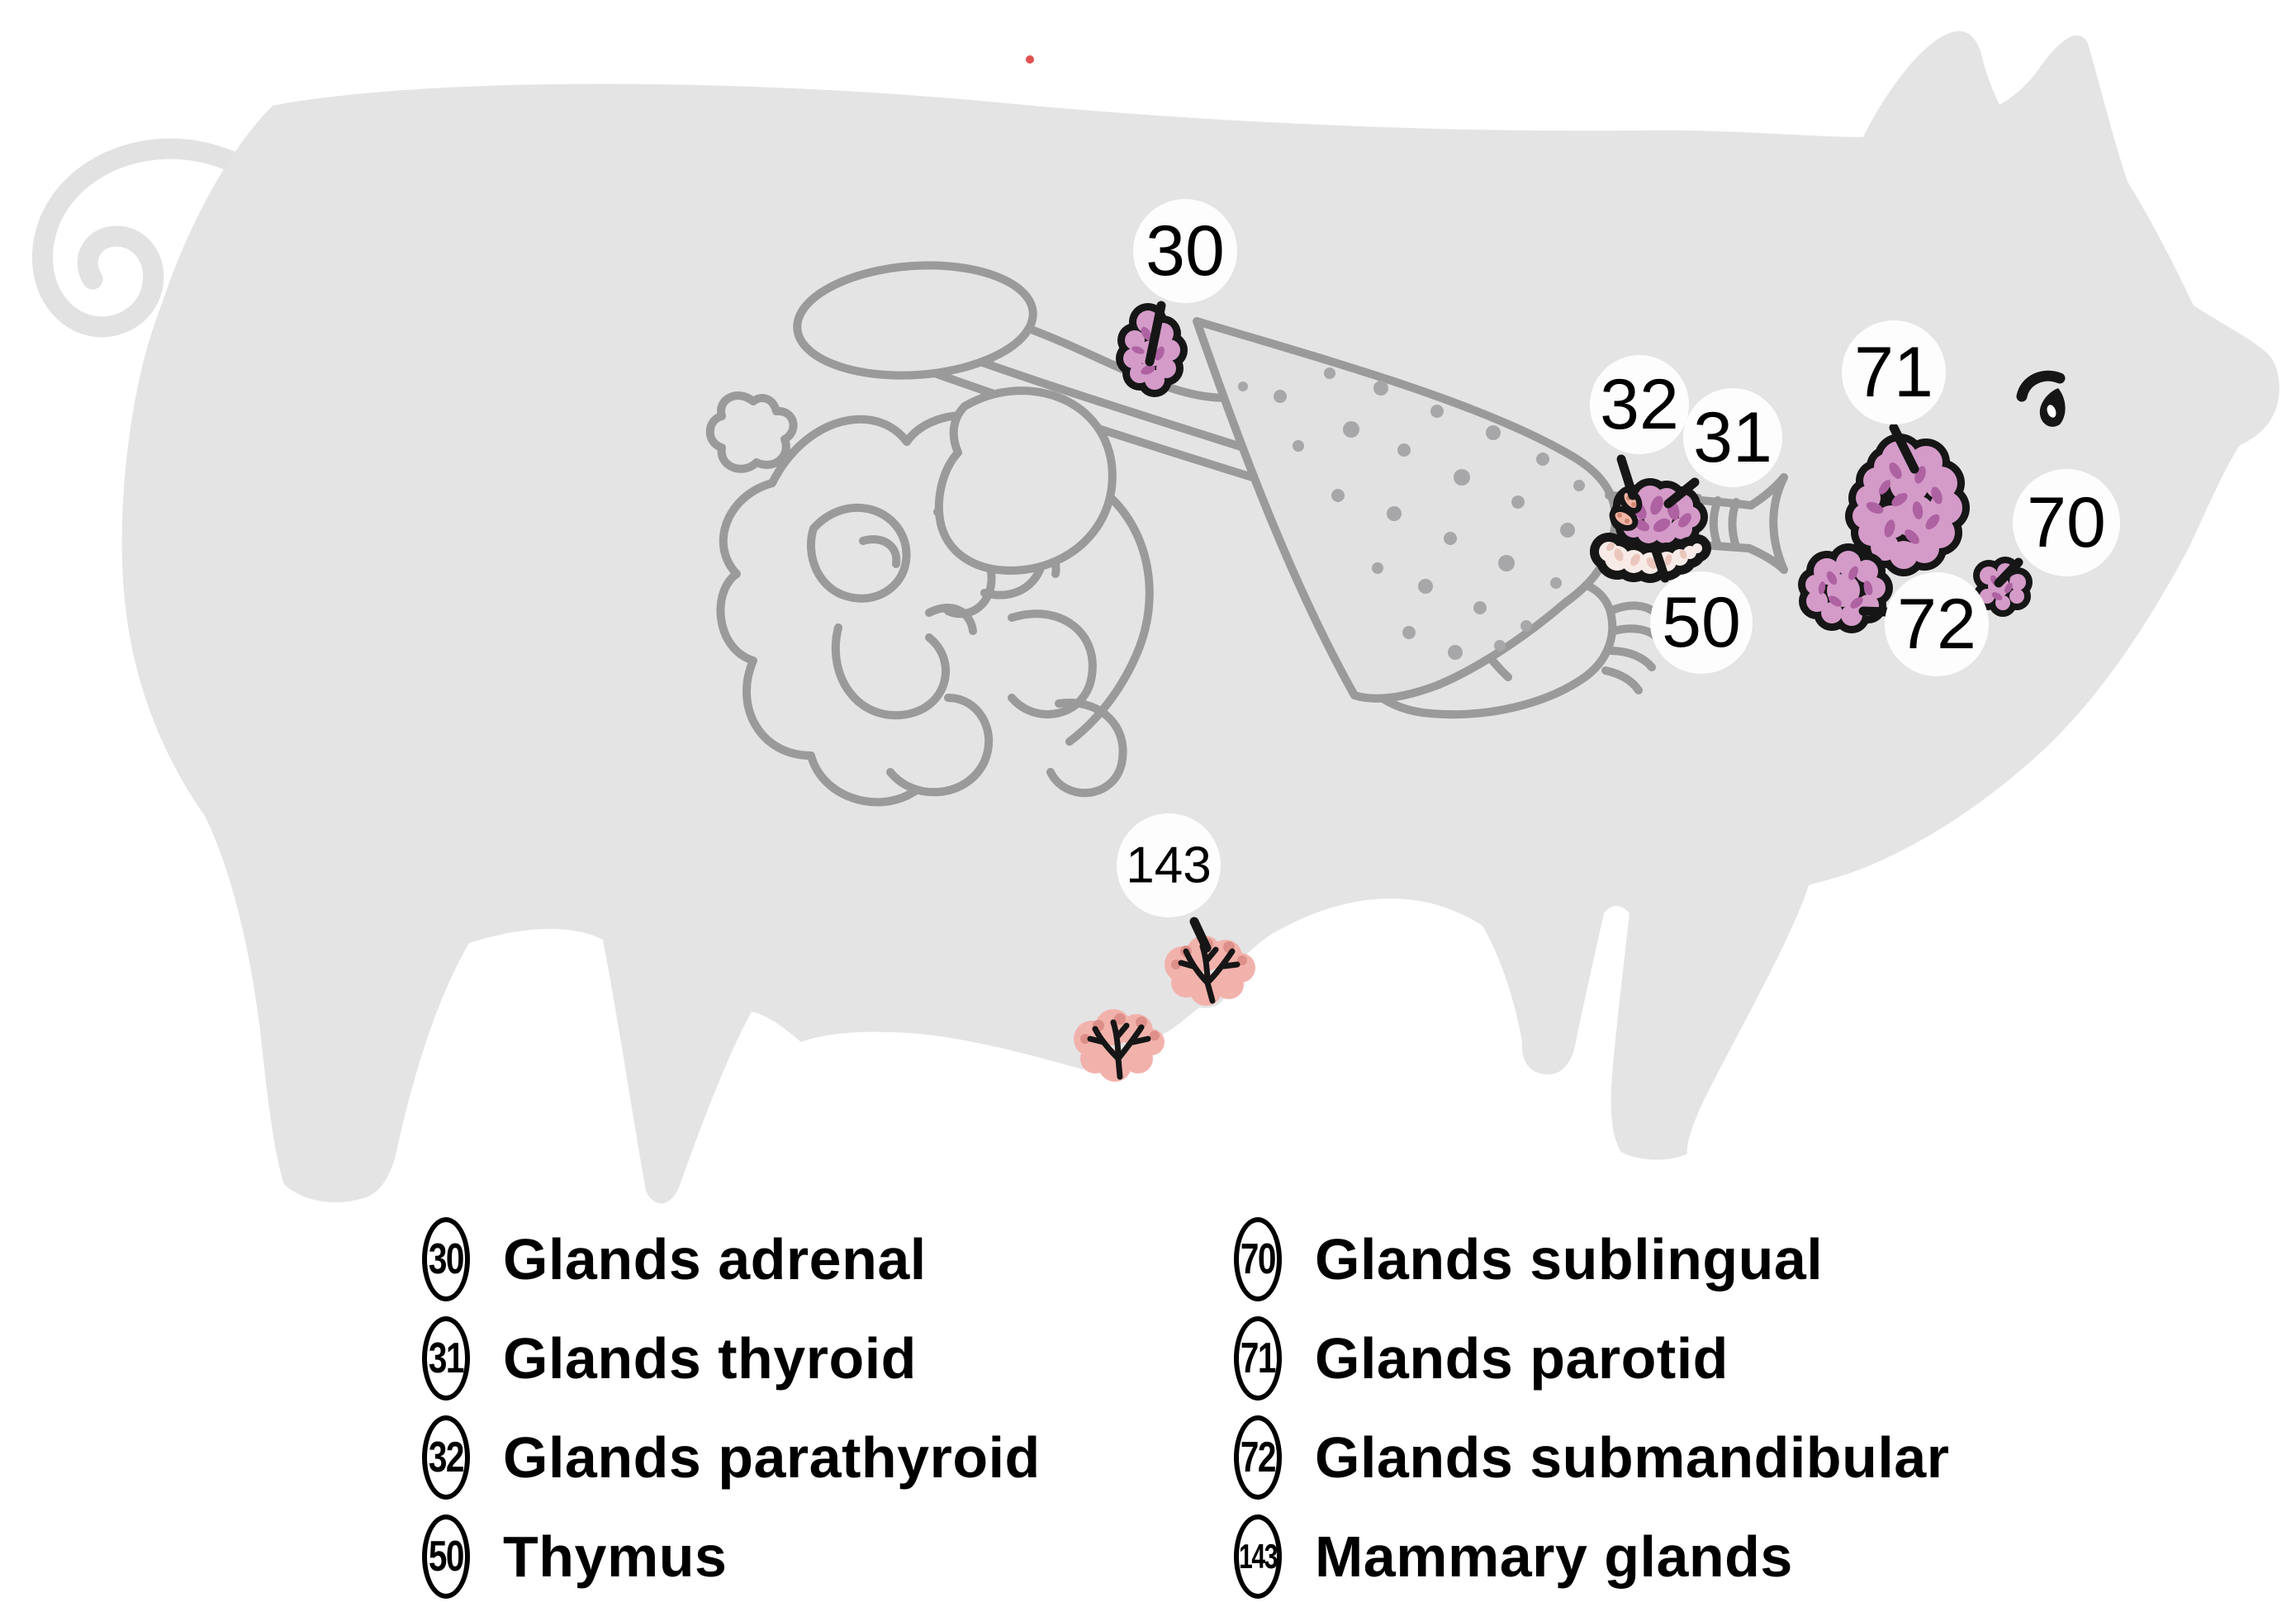 This screenshot has height=1602, width=2296. I want to click on callout-143-label: 143, so click(1168, 866).